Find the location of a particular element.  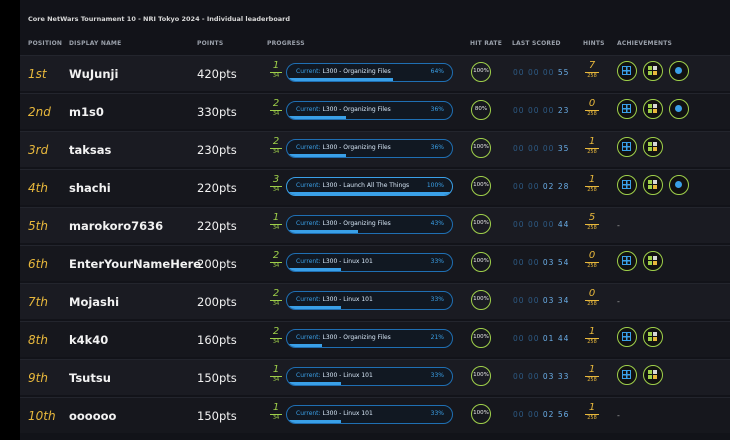

last-scored-segment: 01 is located at coordinates (548, 338).